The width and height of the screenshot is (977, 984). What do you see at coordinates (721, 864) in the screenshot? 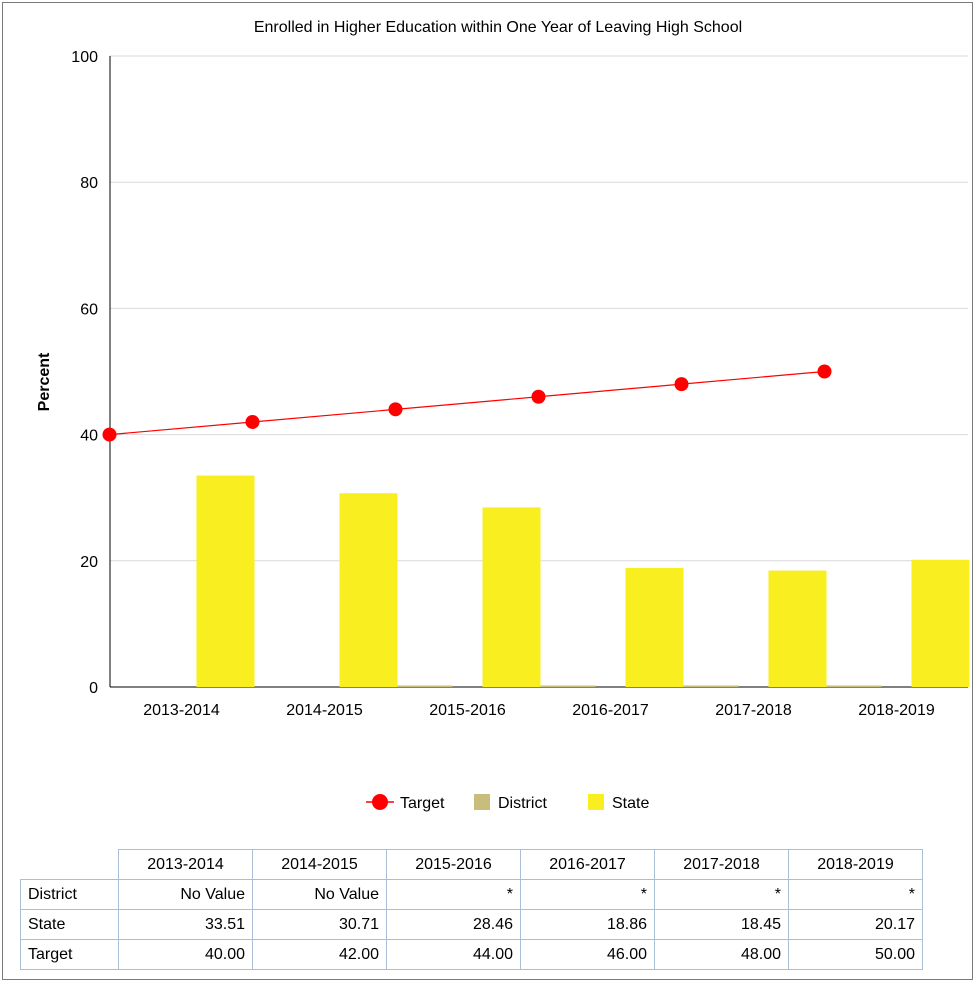
I see `table-column-header: 2017-2018` at bounding box center [721, 864].